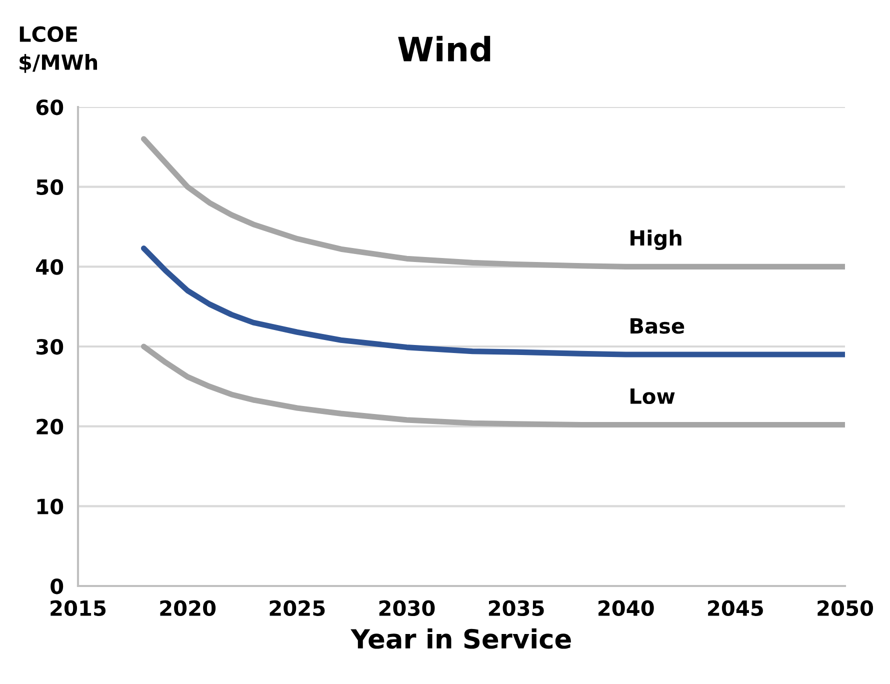 This screenshot has height=684, width=890. What do you see at coordinates (656, 240) in the screenshot?
I see `series-label: High` at bounding box center [656, 240].